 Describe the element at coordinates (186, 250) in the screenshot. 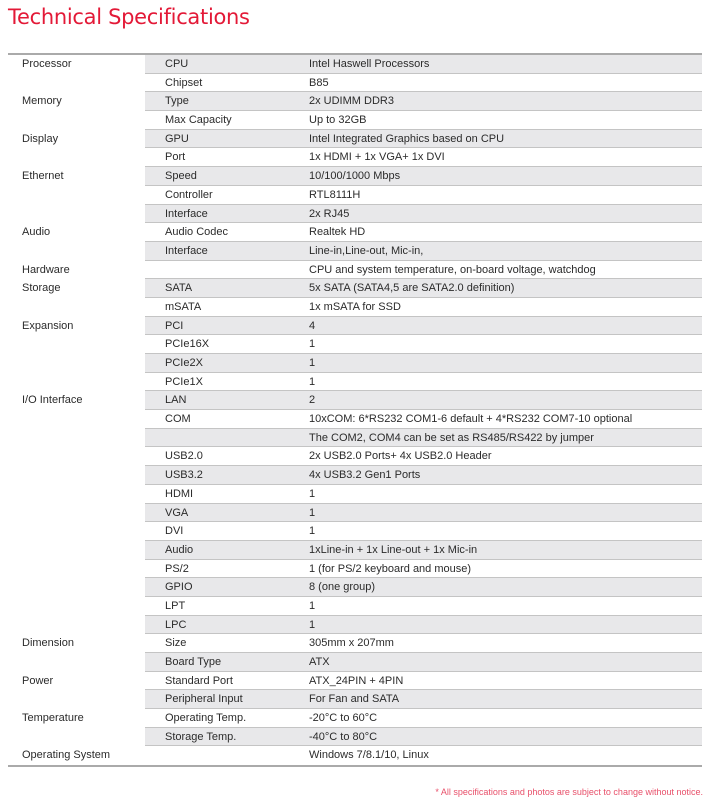

I see `spec-item: Interface` at that location.